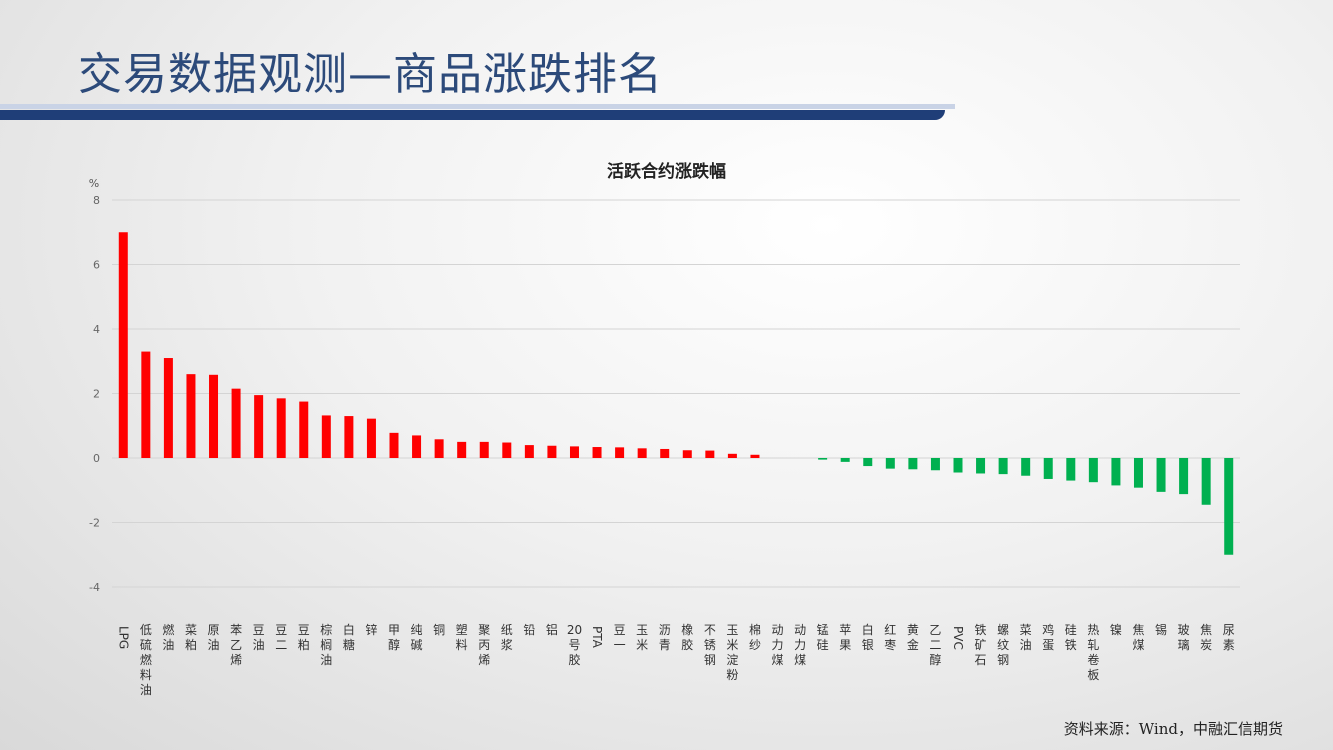 Image resolution: width=1333 pixels, height=750 pixels. I want to click on x-tick-label: 红枣, so click(890, 637).